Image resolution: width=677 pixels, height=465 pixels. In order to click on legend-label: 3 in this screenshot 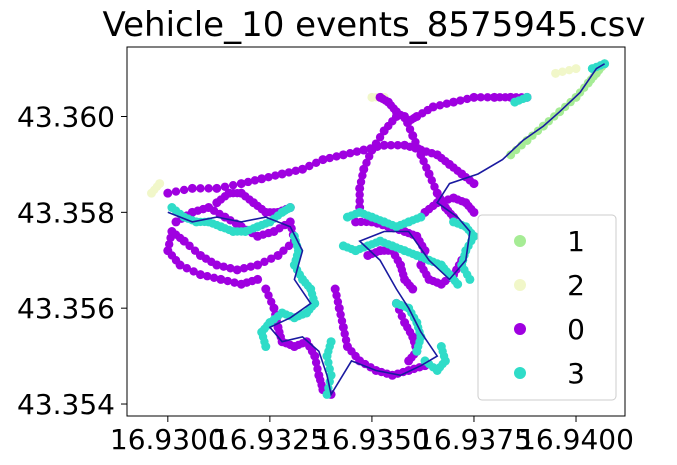, I will do `click(576, 373)`.